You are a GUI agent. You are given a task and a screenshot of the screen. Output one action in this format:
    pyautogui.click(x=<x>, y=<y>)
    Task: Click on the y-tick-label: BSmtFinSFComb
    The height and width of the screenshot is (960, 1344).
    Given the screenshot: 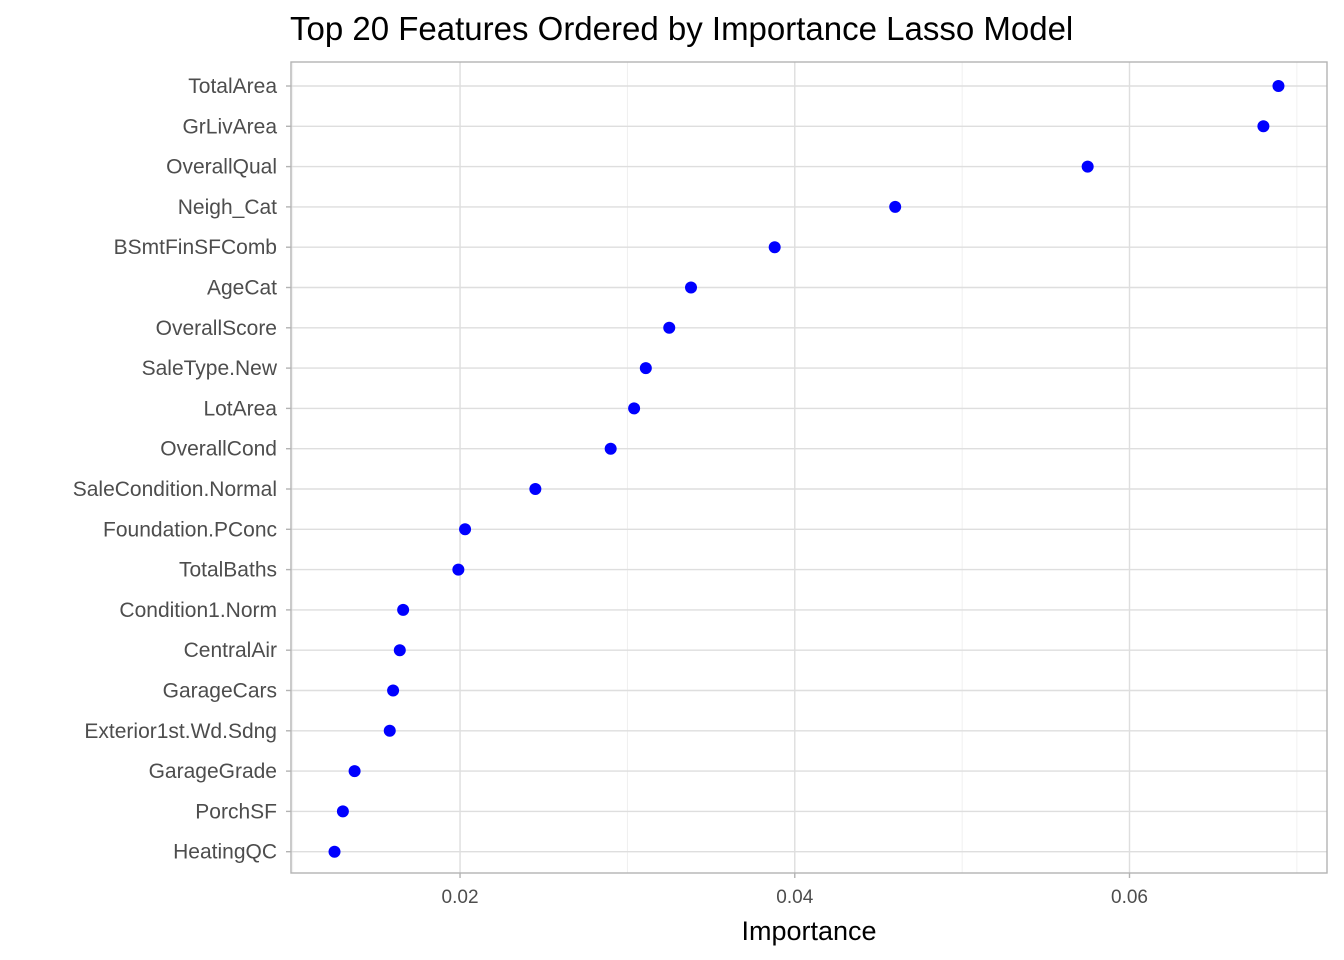 What is the action you would take?
    pyautogui.click(x=195, y=247)
    